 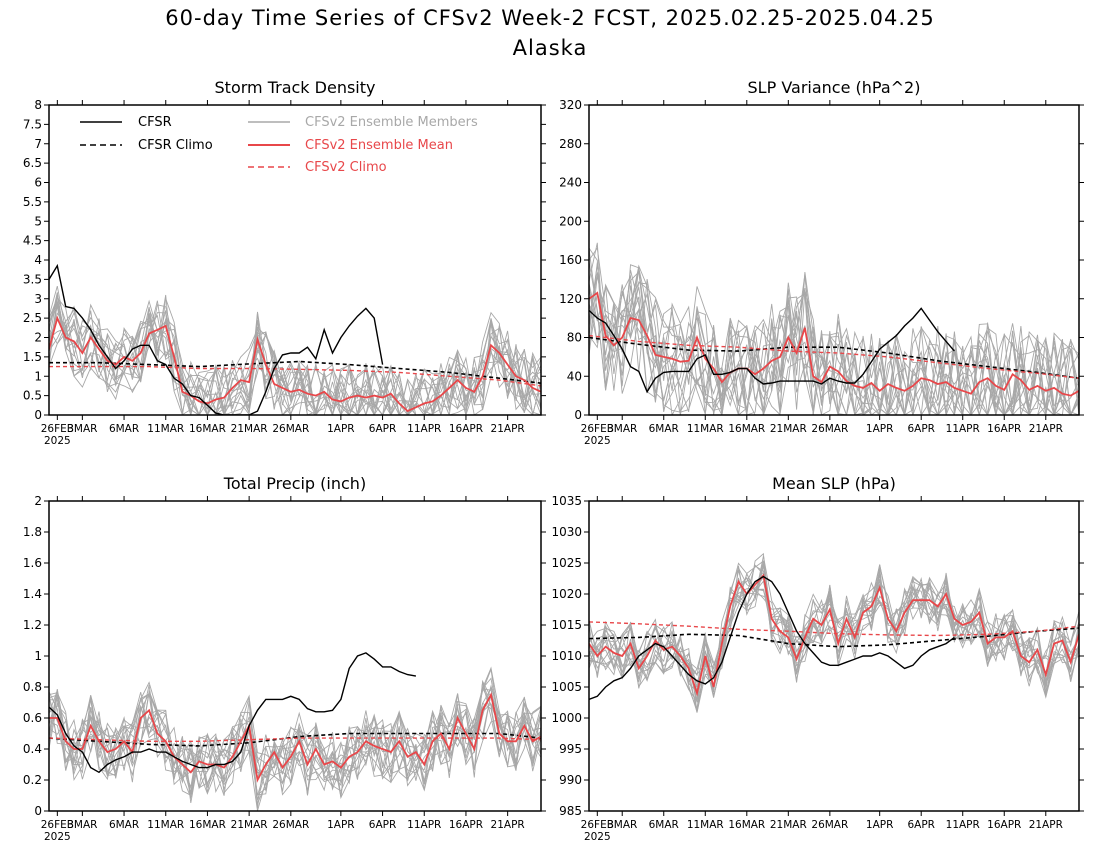 What do you see at coordinates (566, 687) in the screenshot?
I see `y-tick-label: 1005` at bounding box center [566, 687].